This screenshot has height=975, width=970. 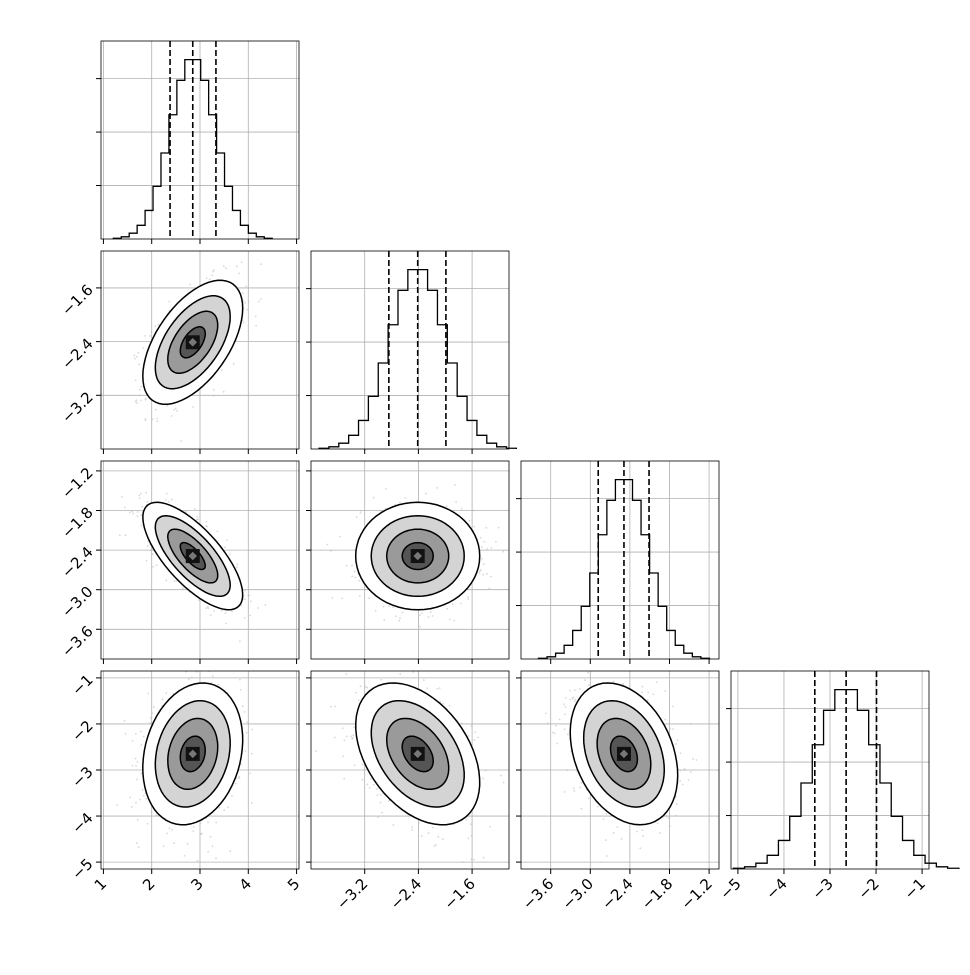 I want to click on x-tick-label: −2.4, so click(x=406, y=894).